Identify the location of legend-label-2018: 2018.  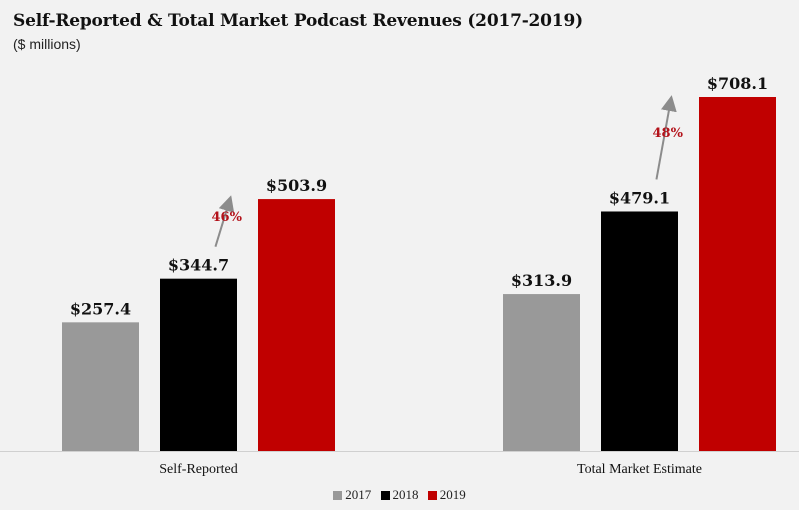
(405, 494).